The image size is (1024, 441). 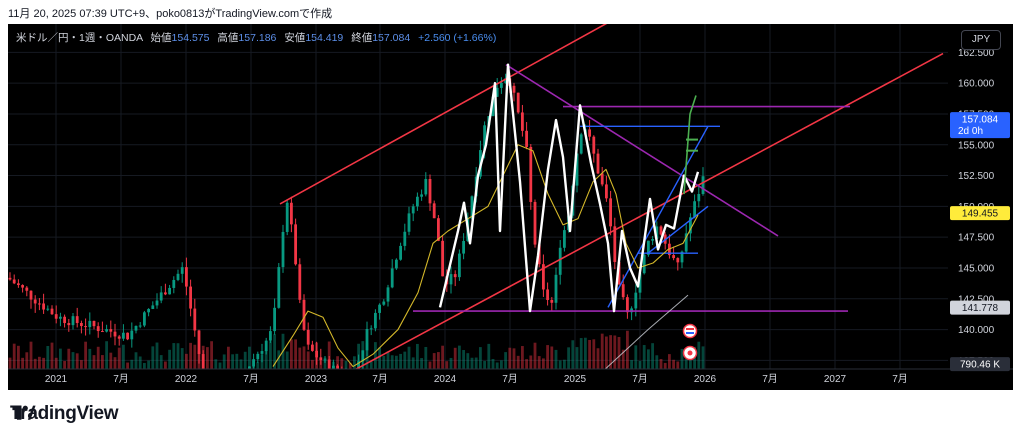 I want to click on x-tick-label: 2025, so click(x=575, y=379).